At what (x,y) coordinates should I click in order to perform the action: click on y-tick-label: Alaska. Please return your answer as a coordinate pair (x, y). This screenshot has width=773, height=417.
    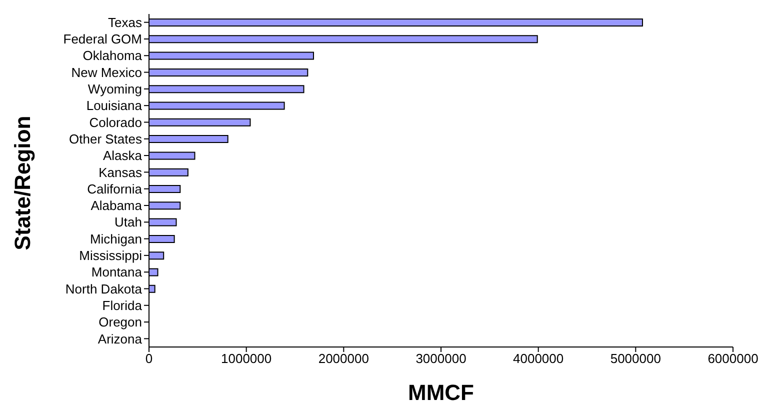
    Looking at the image, I should click on (122, 156).